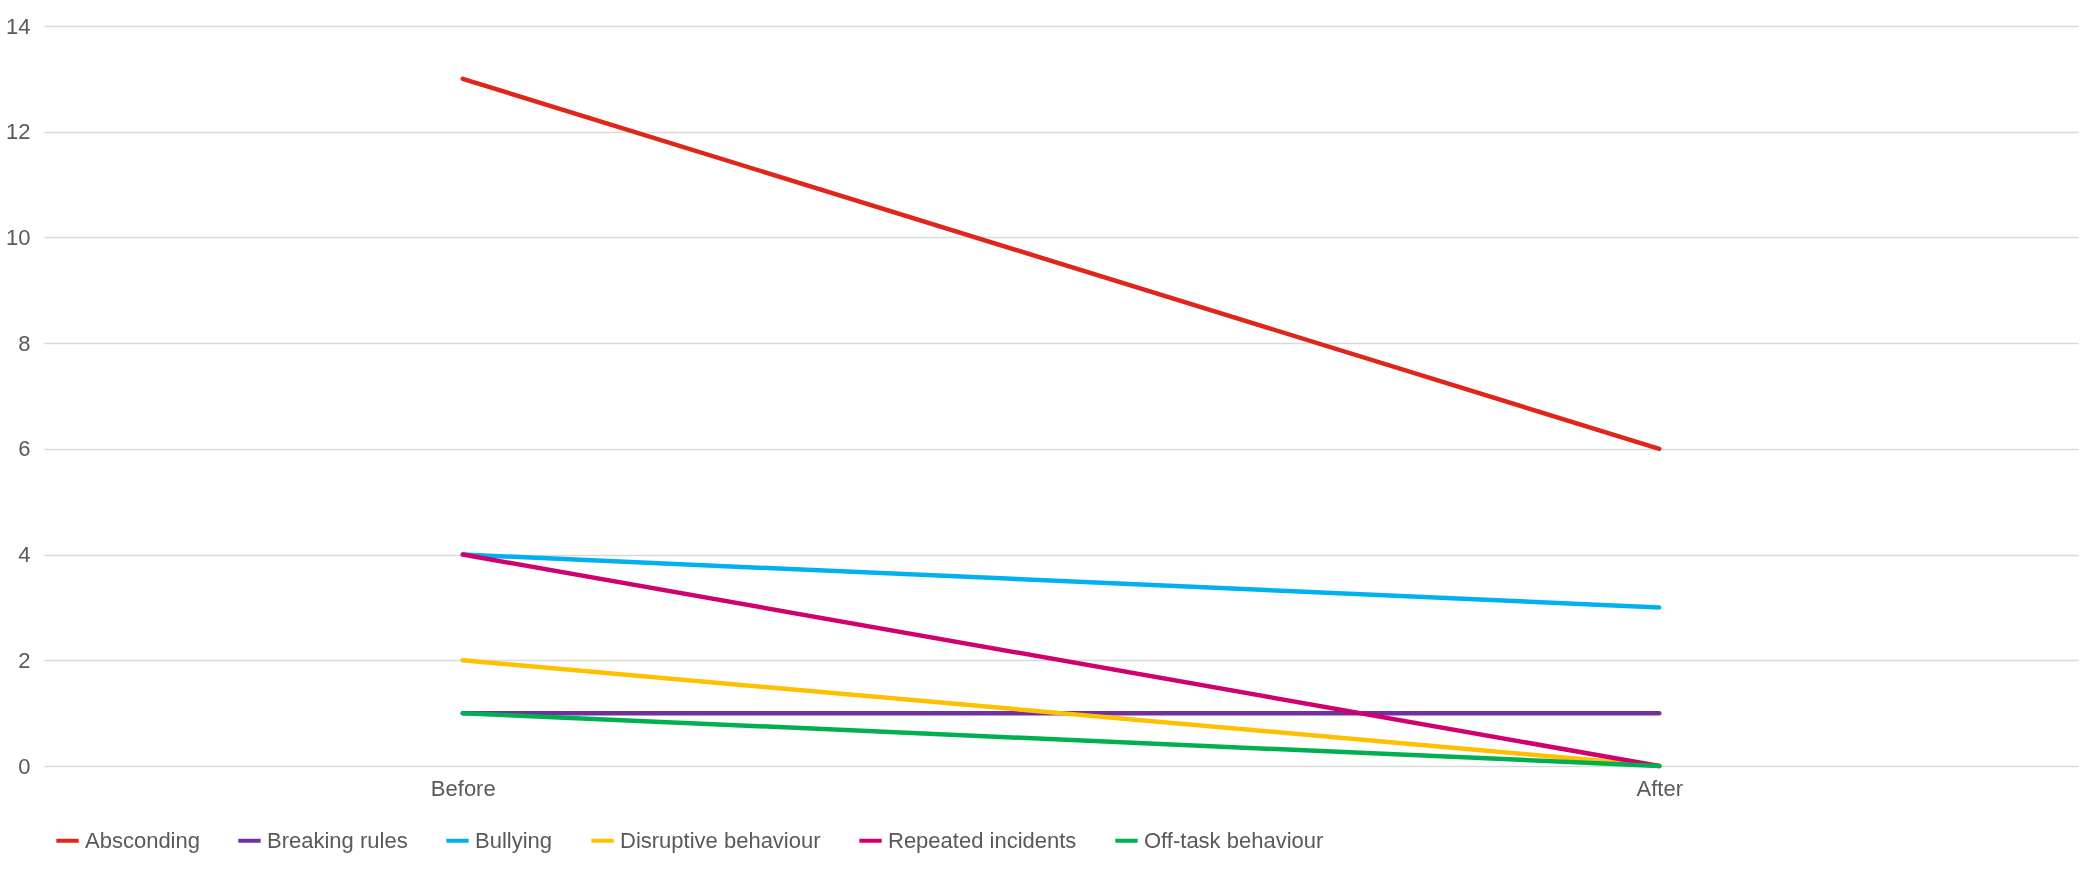  What do you see at coordinates (337, 840) in the screenshot?
I see `legend-label: Breaking rules` at bounding box center [337, 840].